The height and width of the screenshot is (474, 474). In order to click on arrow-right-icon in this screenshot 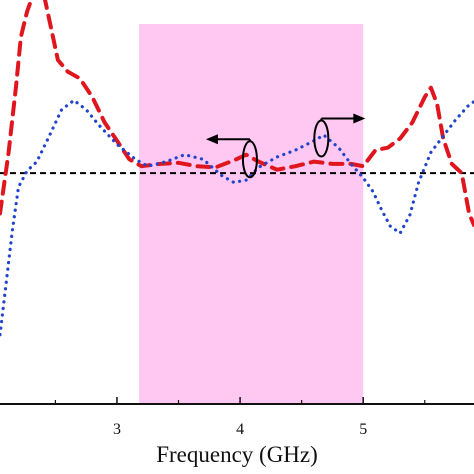, I will do `click(359, 118)`.